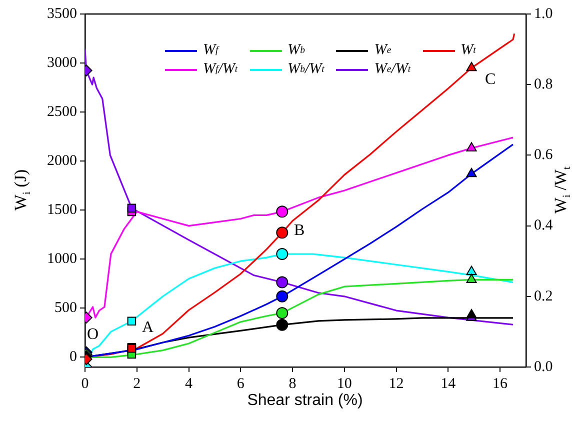  I want to click on annotation: A, so click(148, 328).